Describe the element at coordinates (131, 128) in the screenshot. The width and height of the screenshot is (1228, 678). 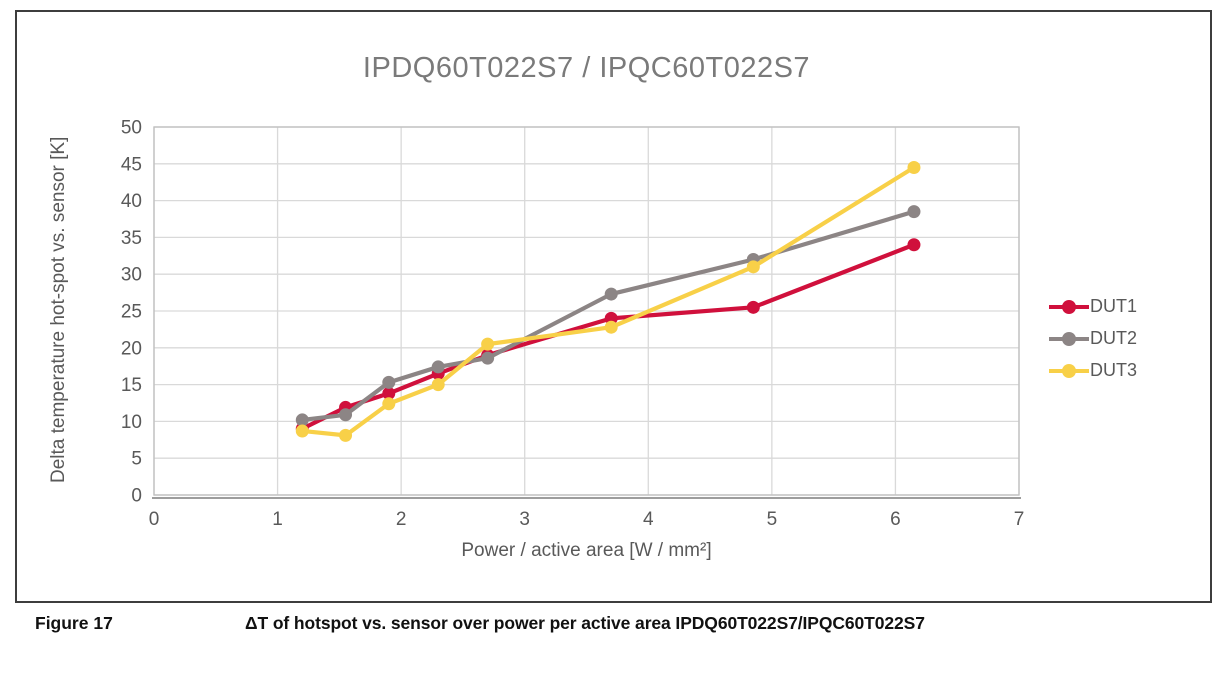
I see `svg-text: 50` at that location.